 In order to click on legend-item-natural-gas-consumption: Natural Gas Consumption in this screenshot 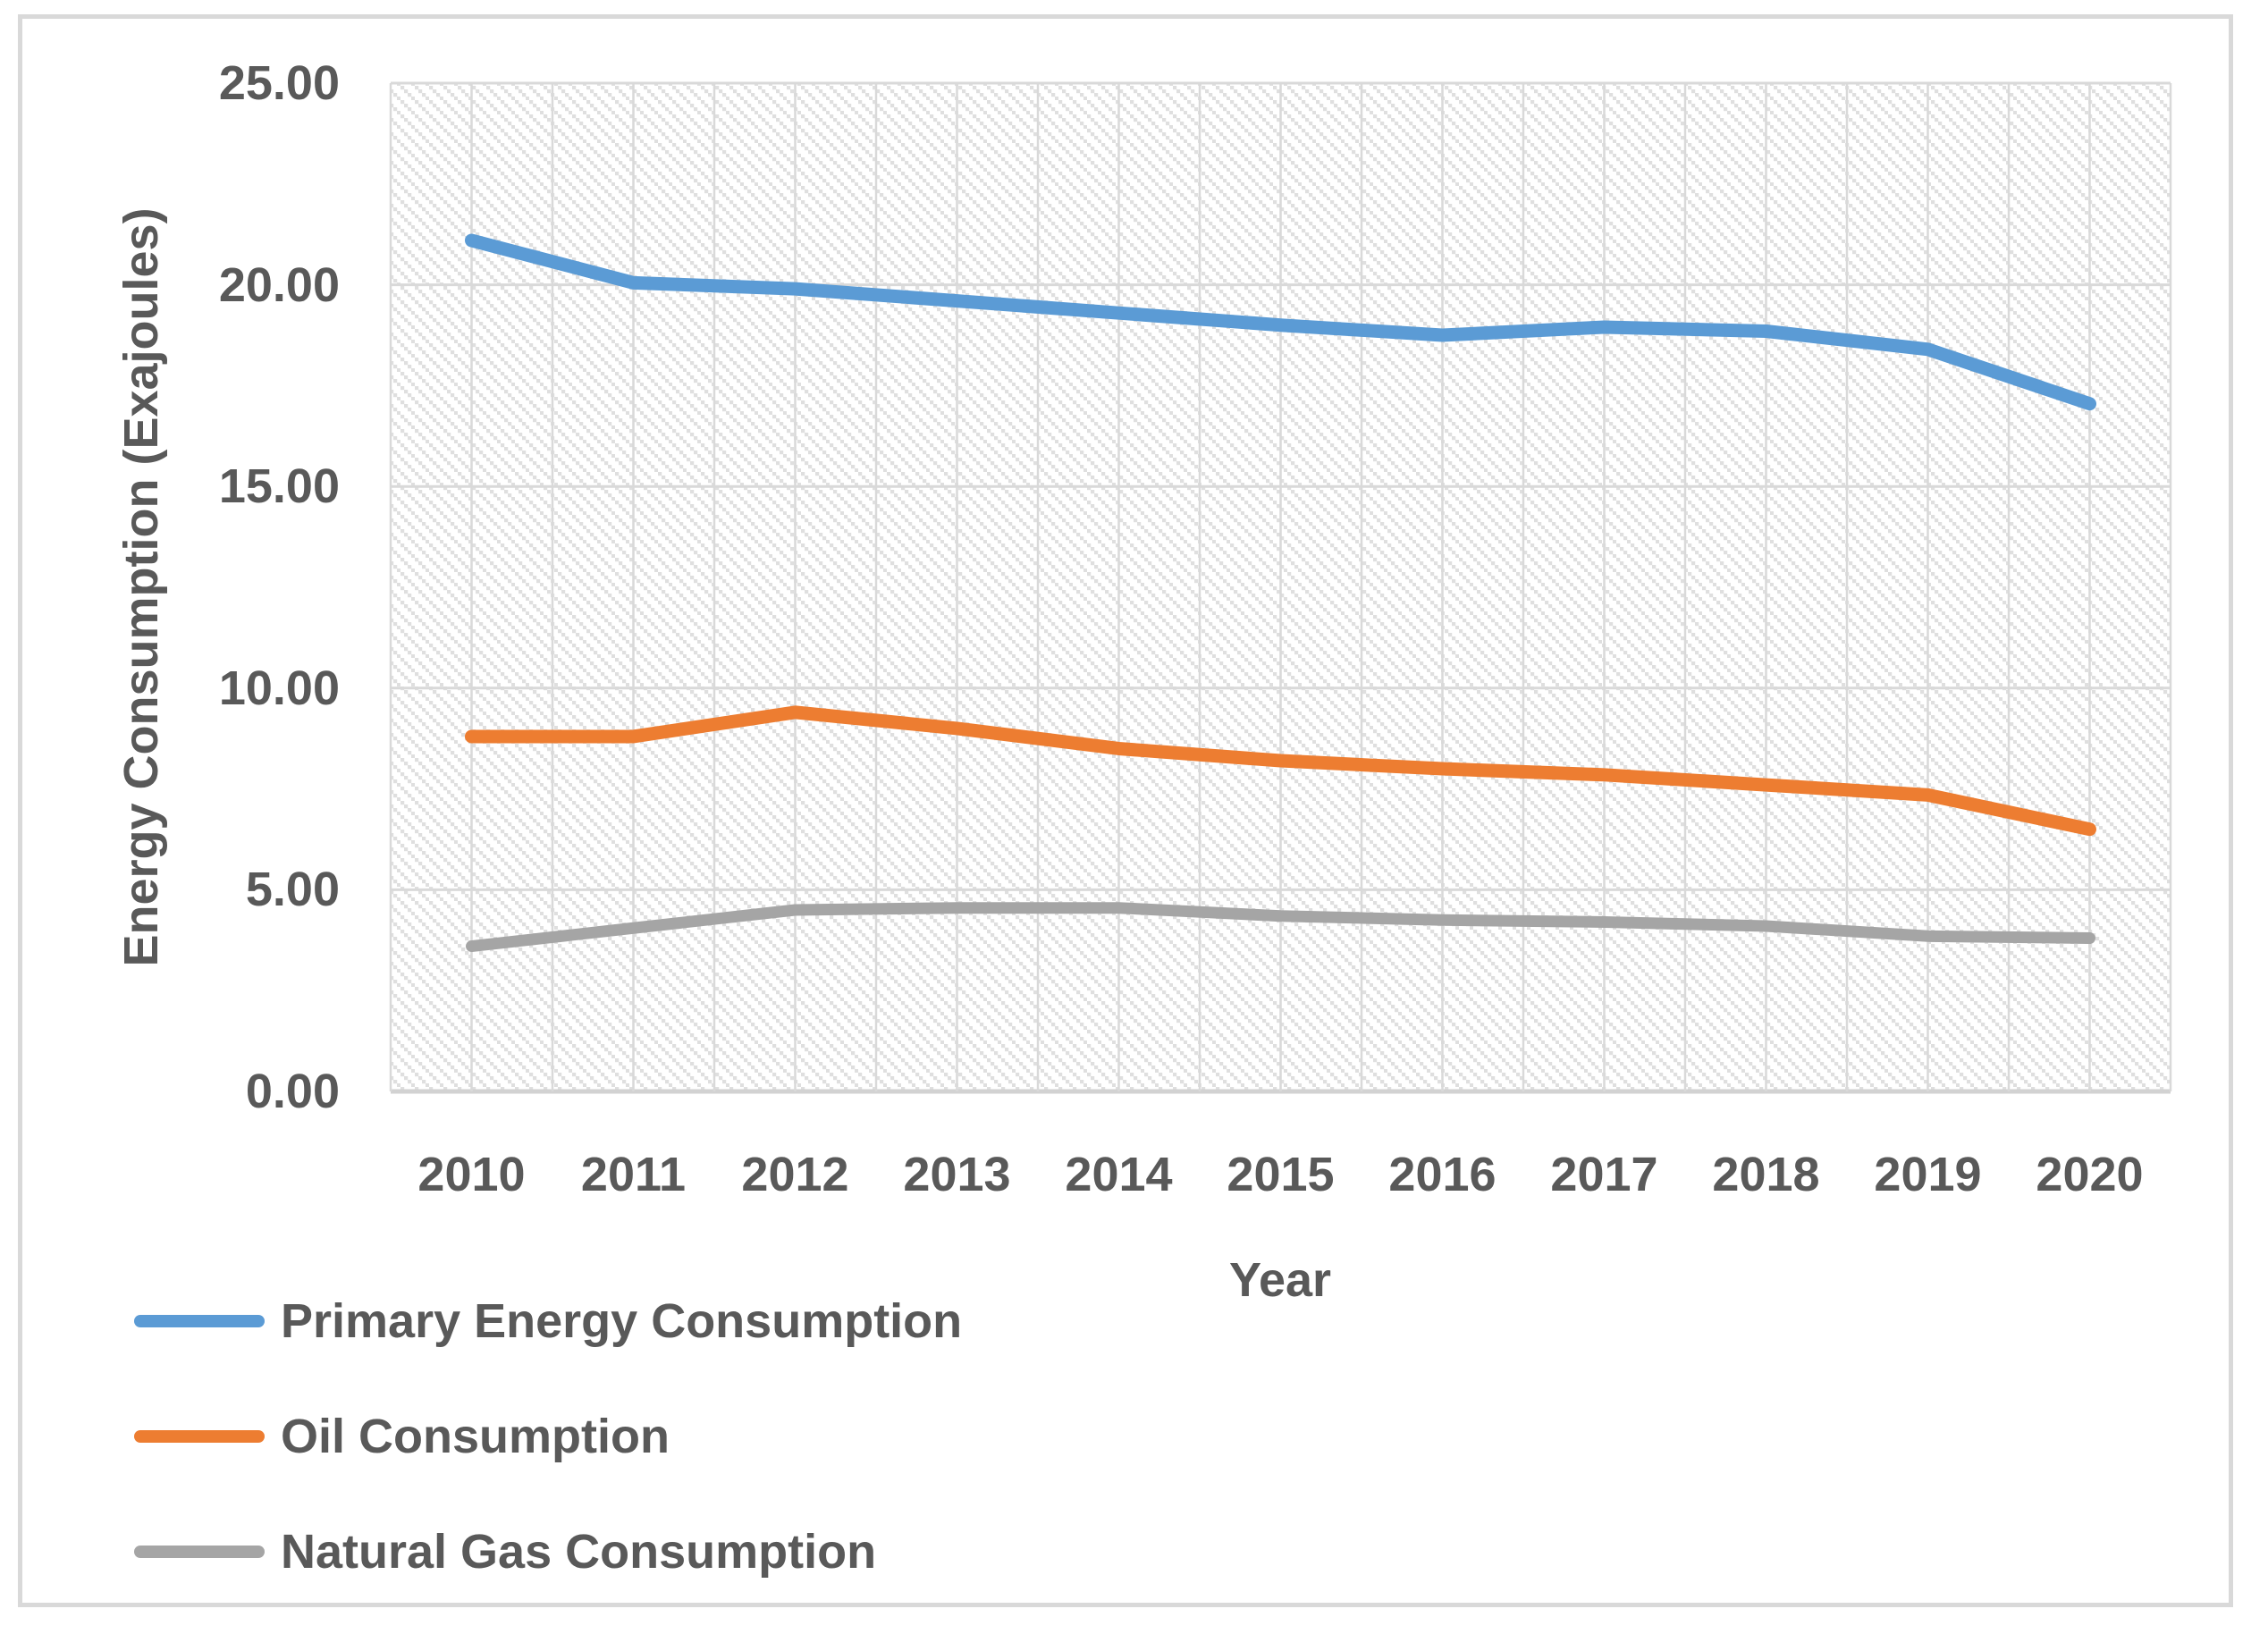, I will do `click(505, 1552)`.